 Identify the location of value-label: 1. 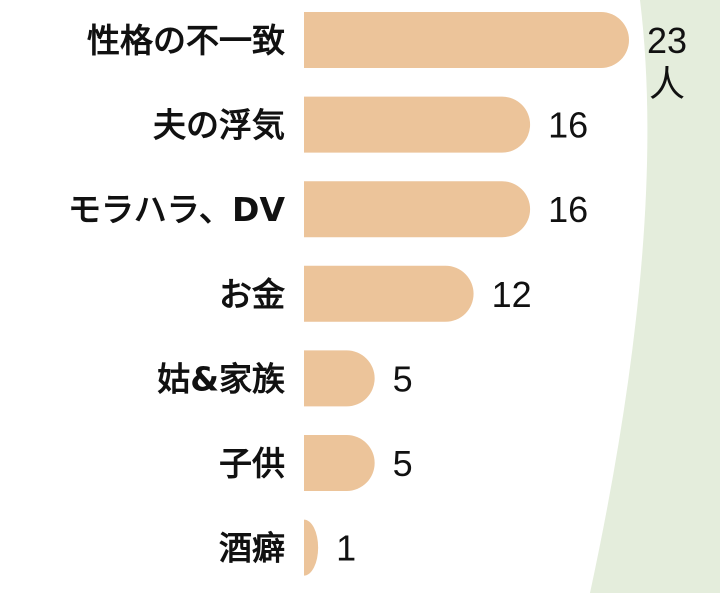
(346, 548).